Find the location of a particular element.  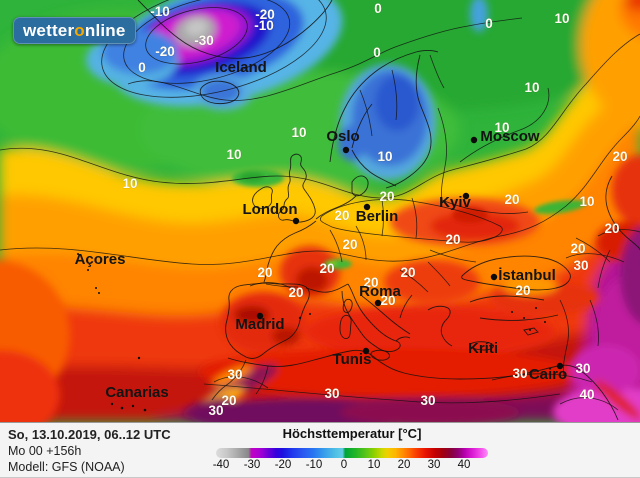

city-dot-madrid is located at coordinates (260, 316).